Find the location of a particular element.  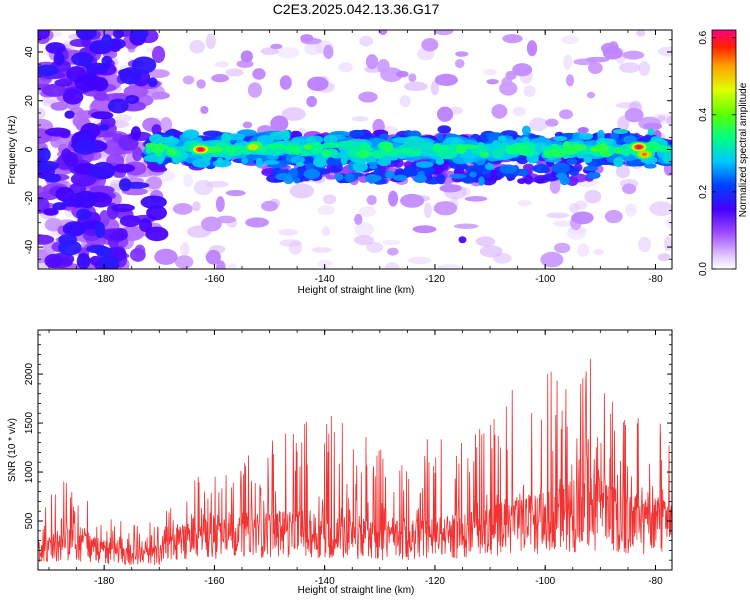

snr-y-tick-label: 1500 is located at coordinates (29, 423).